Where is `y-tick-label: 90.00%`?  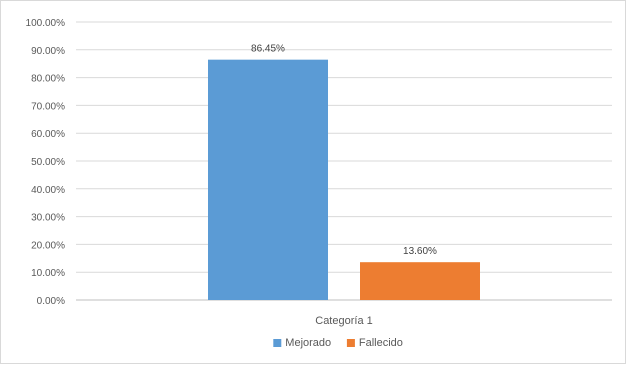
y-tick-label: 90.00% is located at coordinates (48, 51).